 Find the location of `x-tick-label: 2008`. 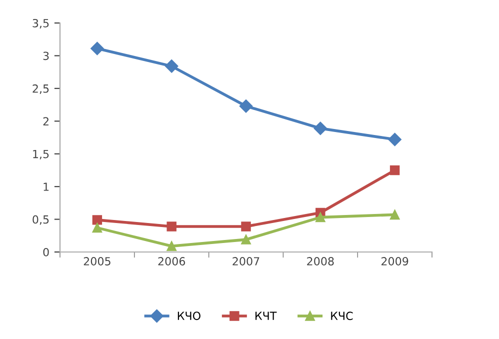

x-tick-label: 2008 is located at coordinates (320, 261).